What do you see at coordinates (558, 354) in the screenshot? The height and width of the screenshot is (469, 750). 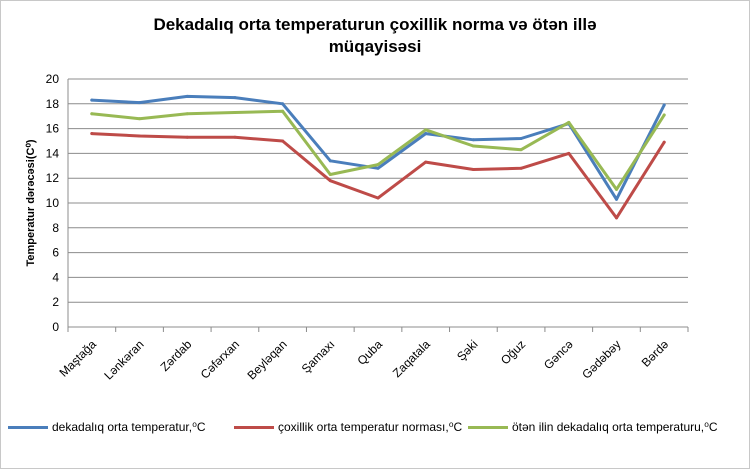 I see `x-tick-label-10: Gəncə` at bounding box center [558, 354].